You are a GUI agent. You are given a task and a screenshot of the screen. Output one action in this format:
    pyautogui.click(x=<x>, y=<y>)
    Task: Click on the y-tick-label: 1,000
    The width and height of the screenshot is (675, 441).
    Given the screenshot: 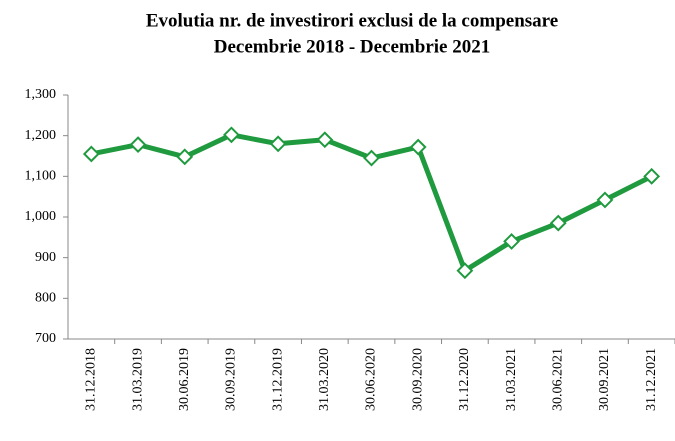 What is the action you would take?
    pyautogui.click(x=41, y=216)
    